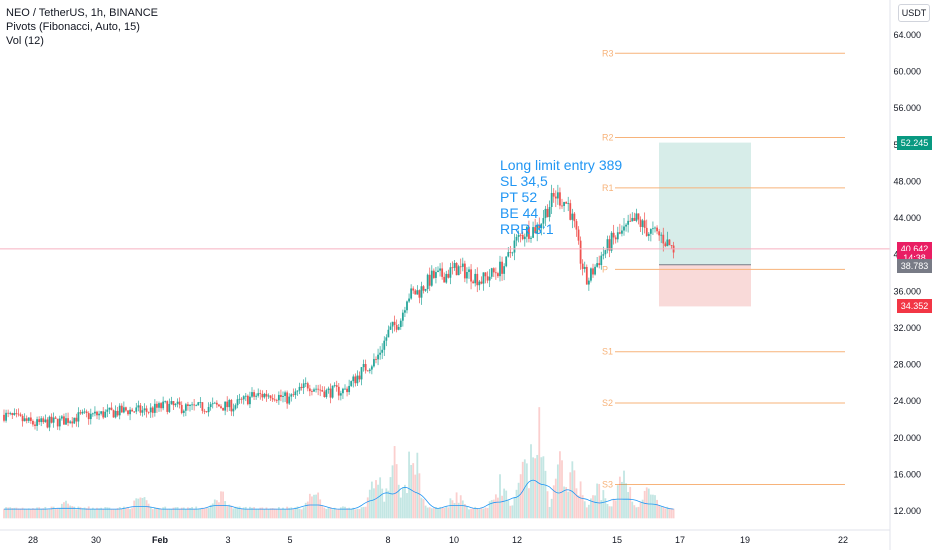  What do you see at coordinates (339, 463) in the screenshot?
I see `volume-bars` at bounding box center [339, 463].